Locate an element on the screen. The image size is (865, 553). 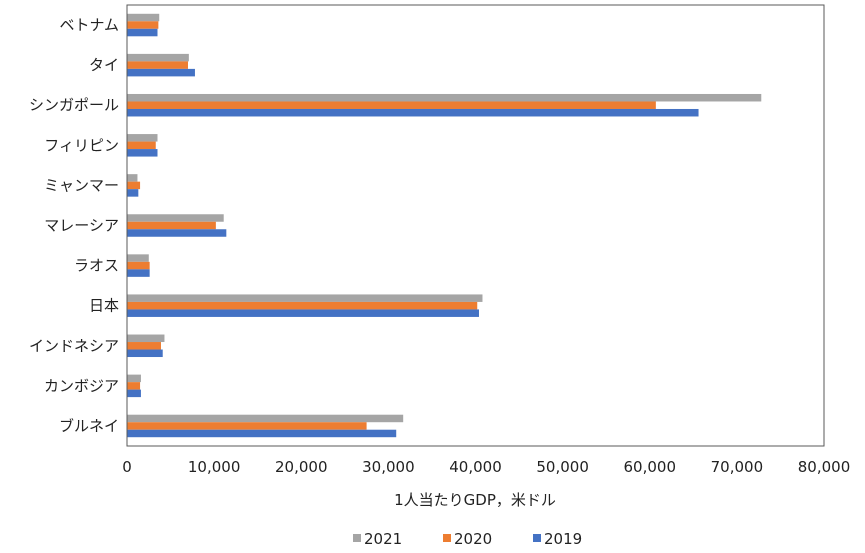
x-tick-label: 20,000 is located at coordinates (301, 467).